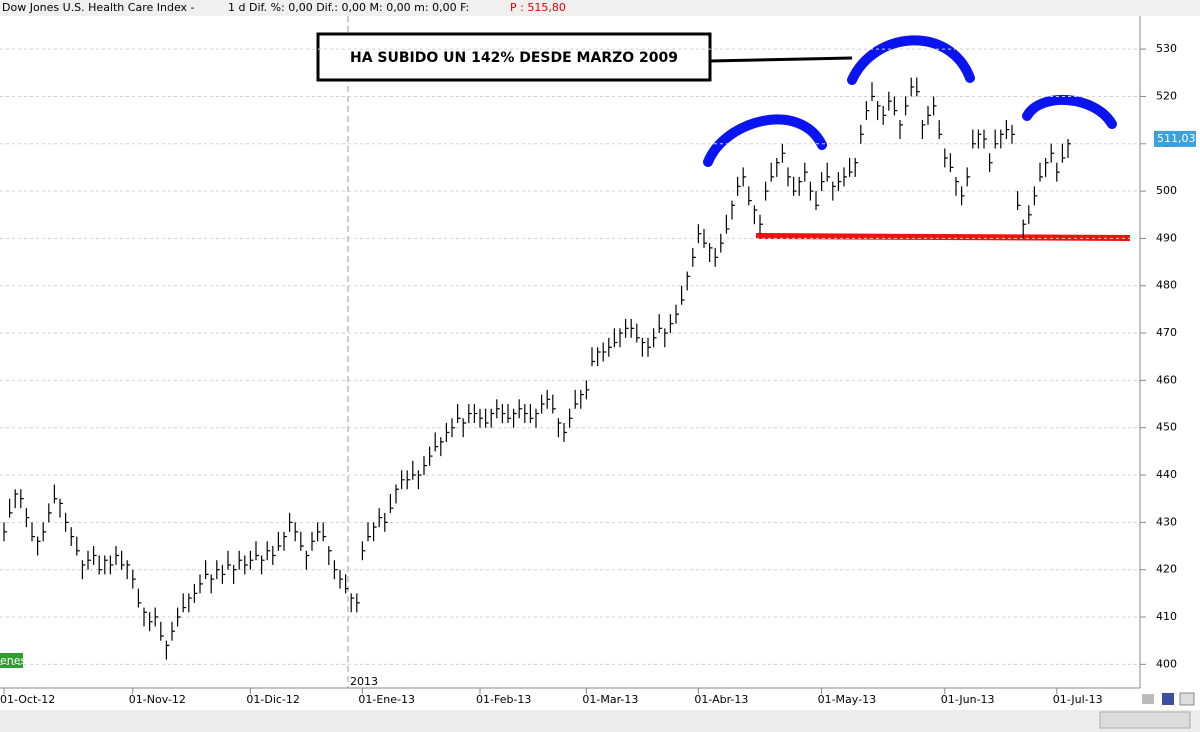 The image size is (1200, 732). Describe the element at coordinates (943, 237) in the screenshot. I see `neckline` at that location.